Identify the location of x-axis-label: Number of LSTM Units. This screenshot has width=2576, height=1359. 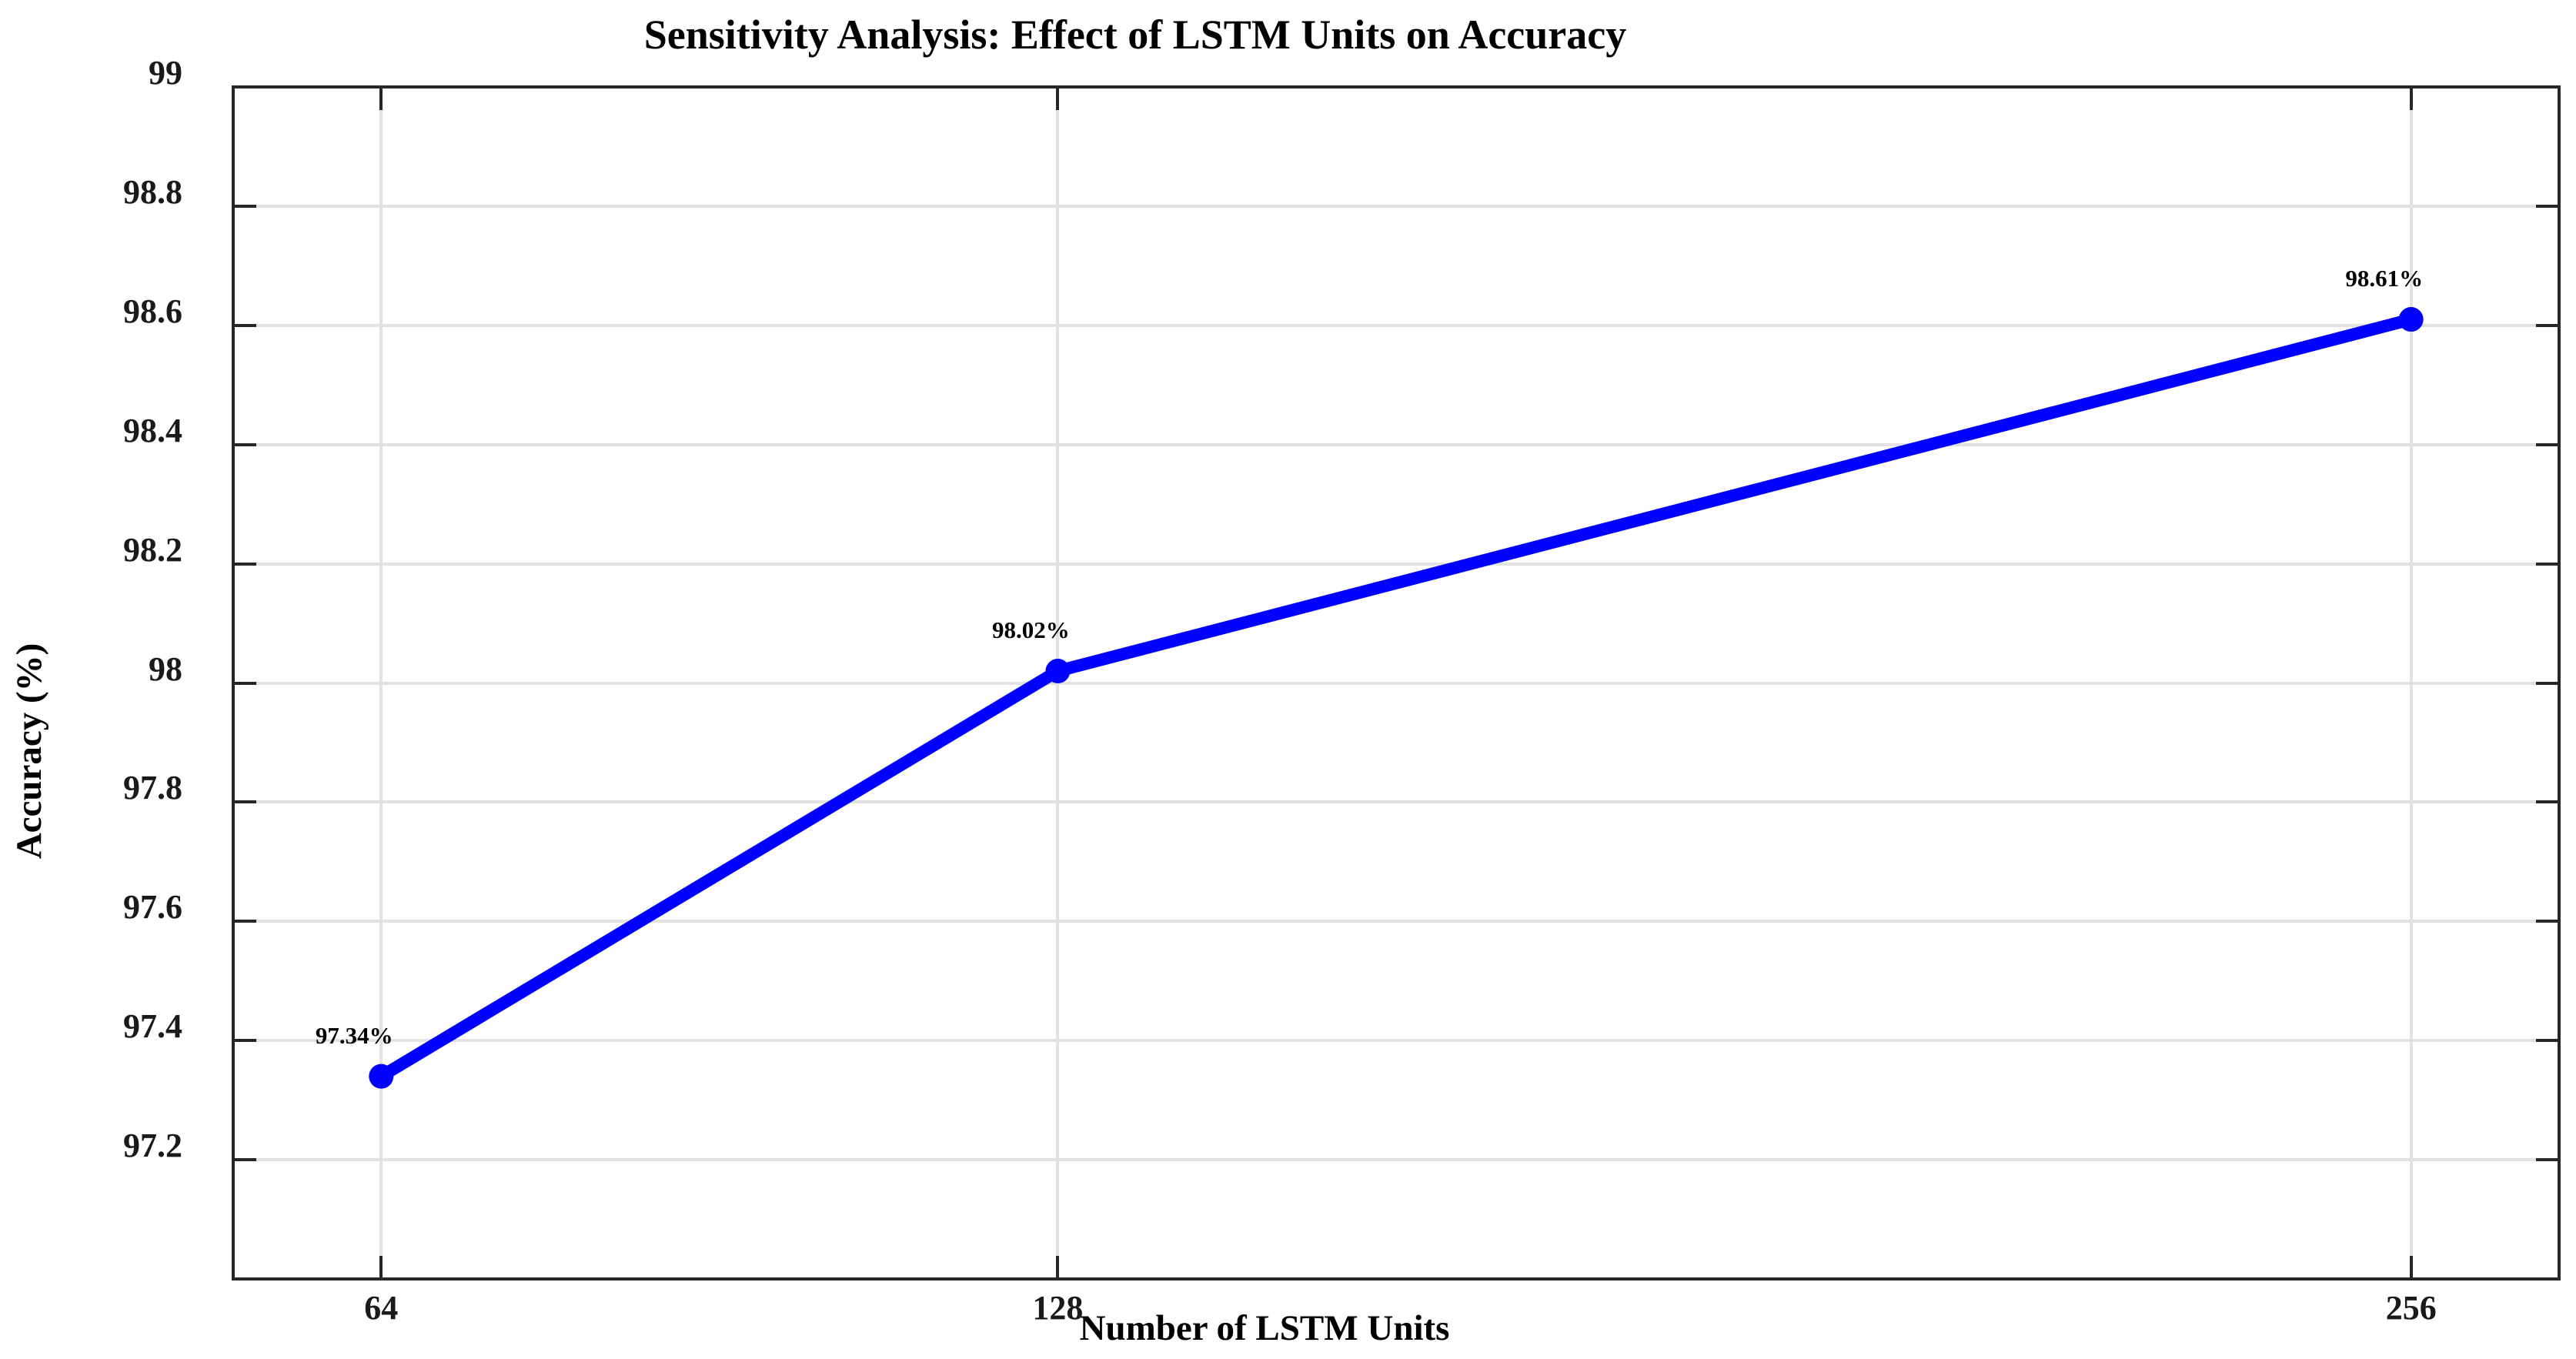
(1264, 1328).